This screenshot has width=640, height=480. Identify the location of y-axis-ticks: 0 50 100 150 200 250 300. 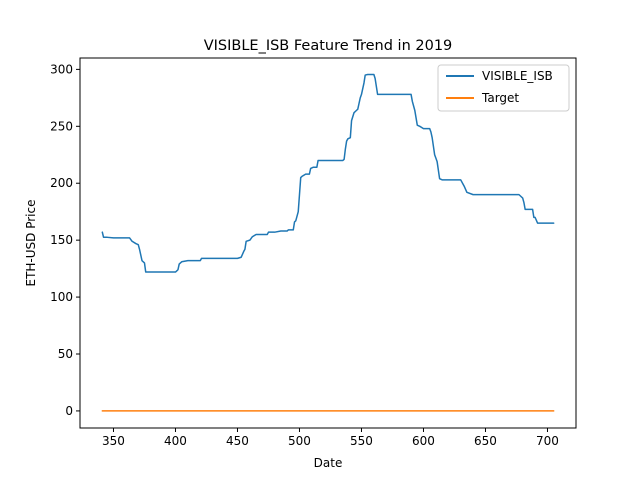
(65, 240).